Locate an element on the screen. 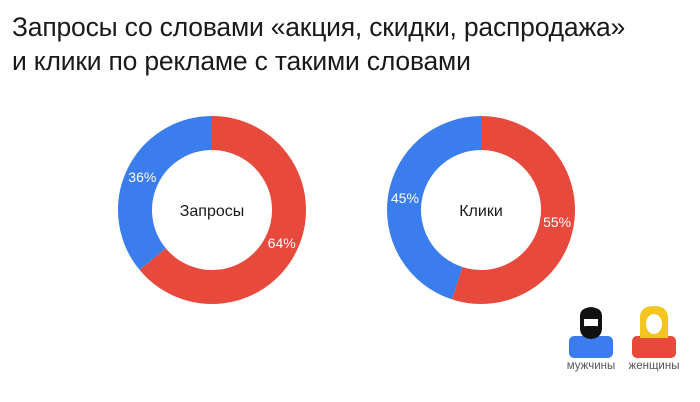  legend-label-women: женщины is located at coordinates (654, 366).